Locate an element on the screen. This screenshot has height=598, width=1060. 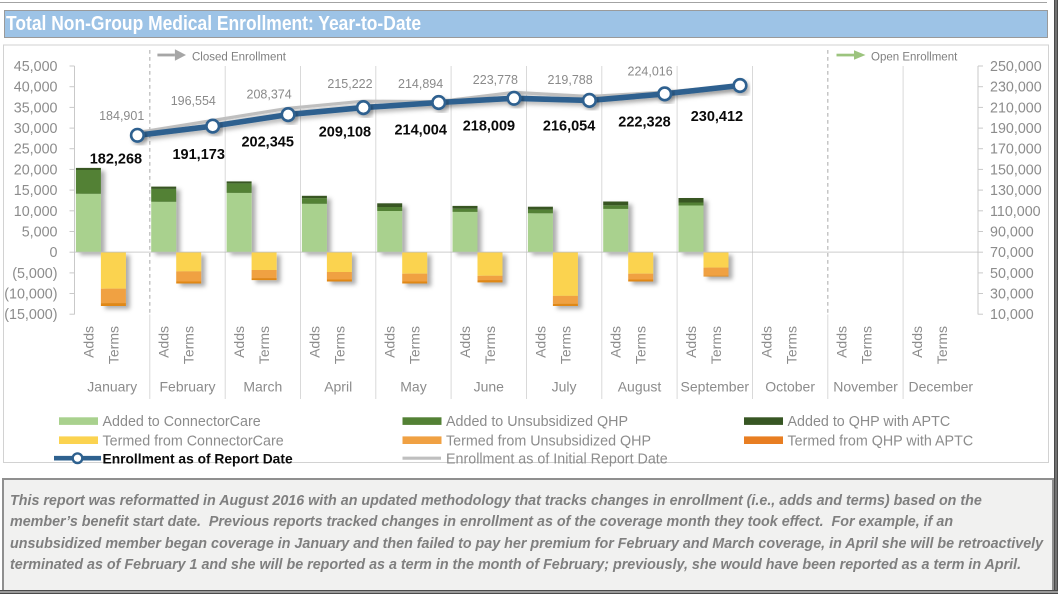
svg-text: 250,000 is located at coordinates (1016, 67).